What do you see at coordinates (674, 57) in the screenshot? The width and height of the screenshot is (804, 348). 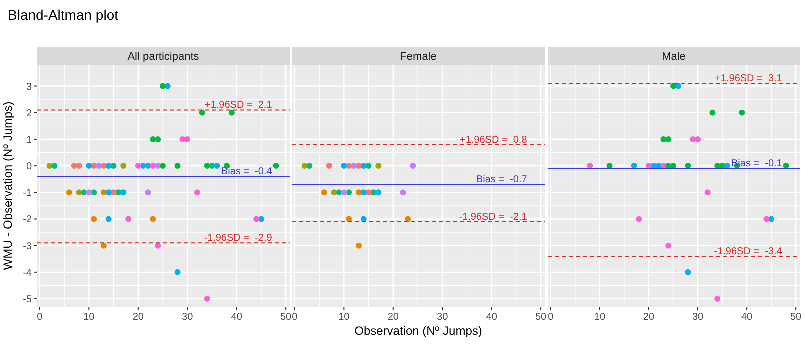 I see `chart-subtitle: Male` at bounding box center [674, 57].